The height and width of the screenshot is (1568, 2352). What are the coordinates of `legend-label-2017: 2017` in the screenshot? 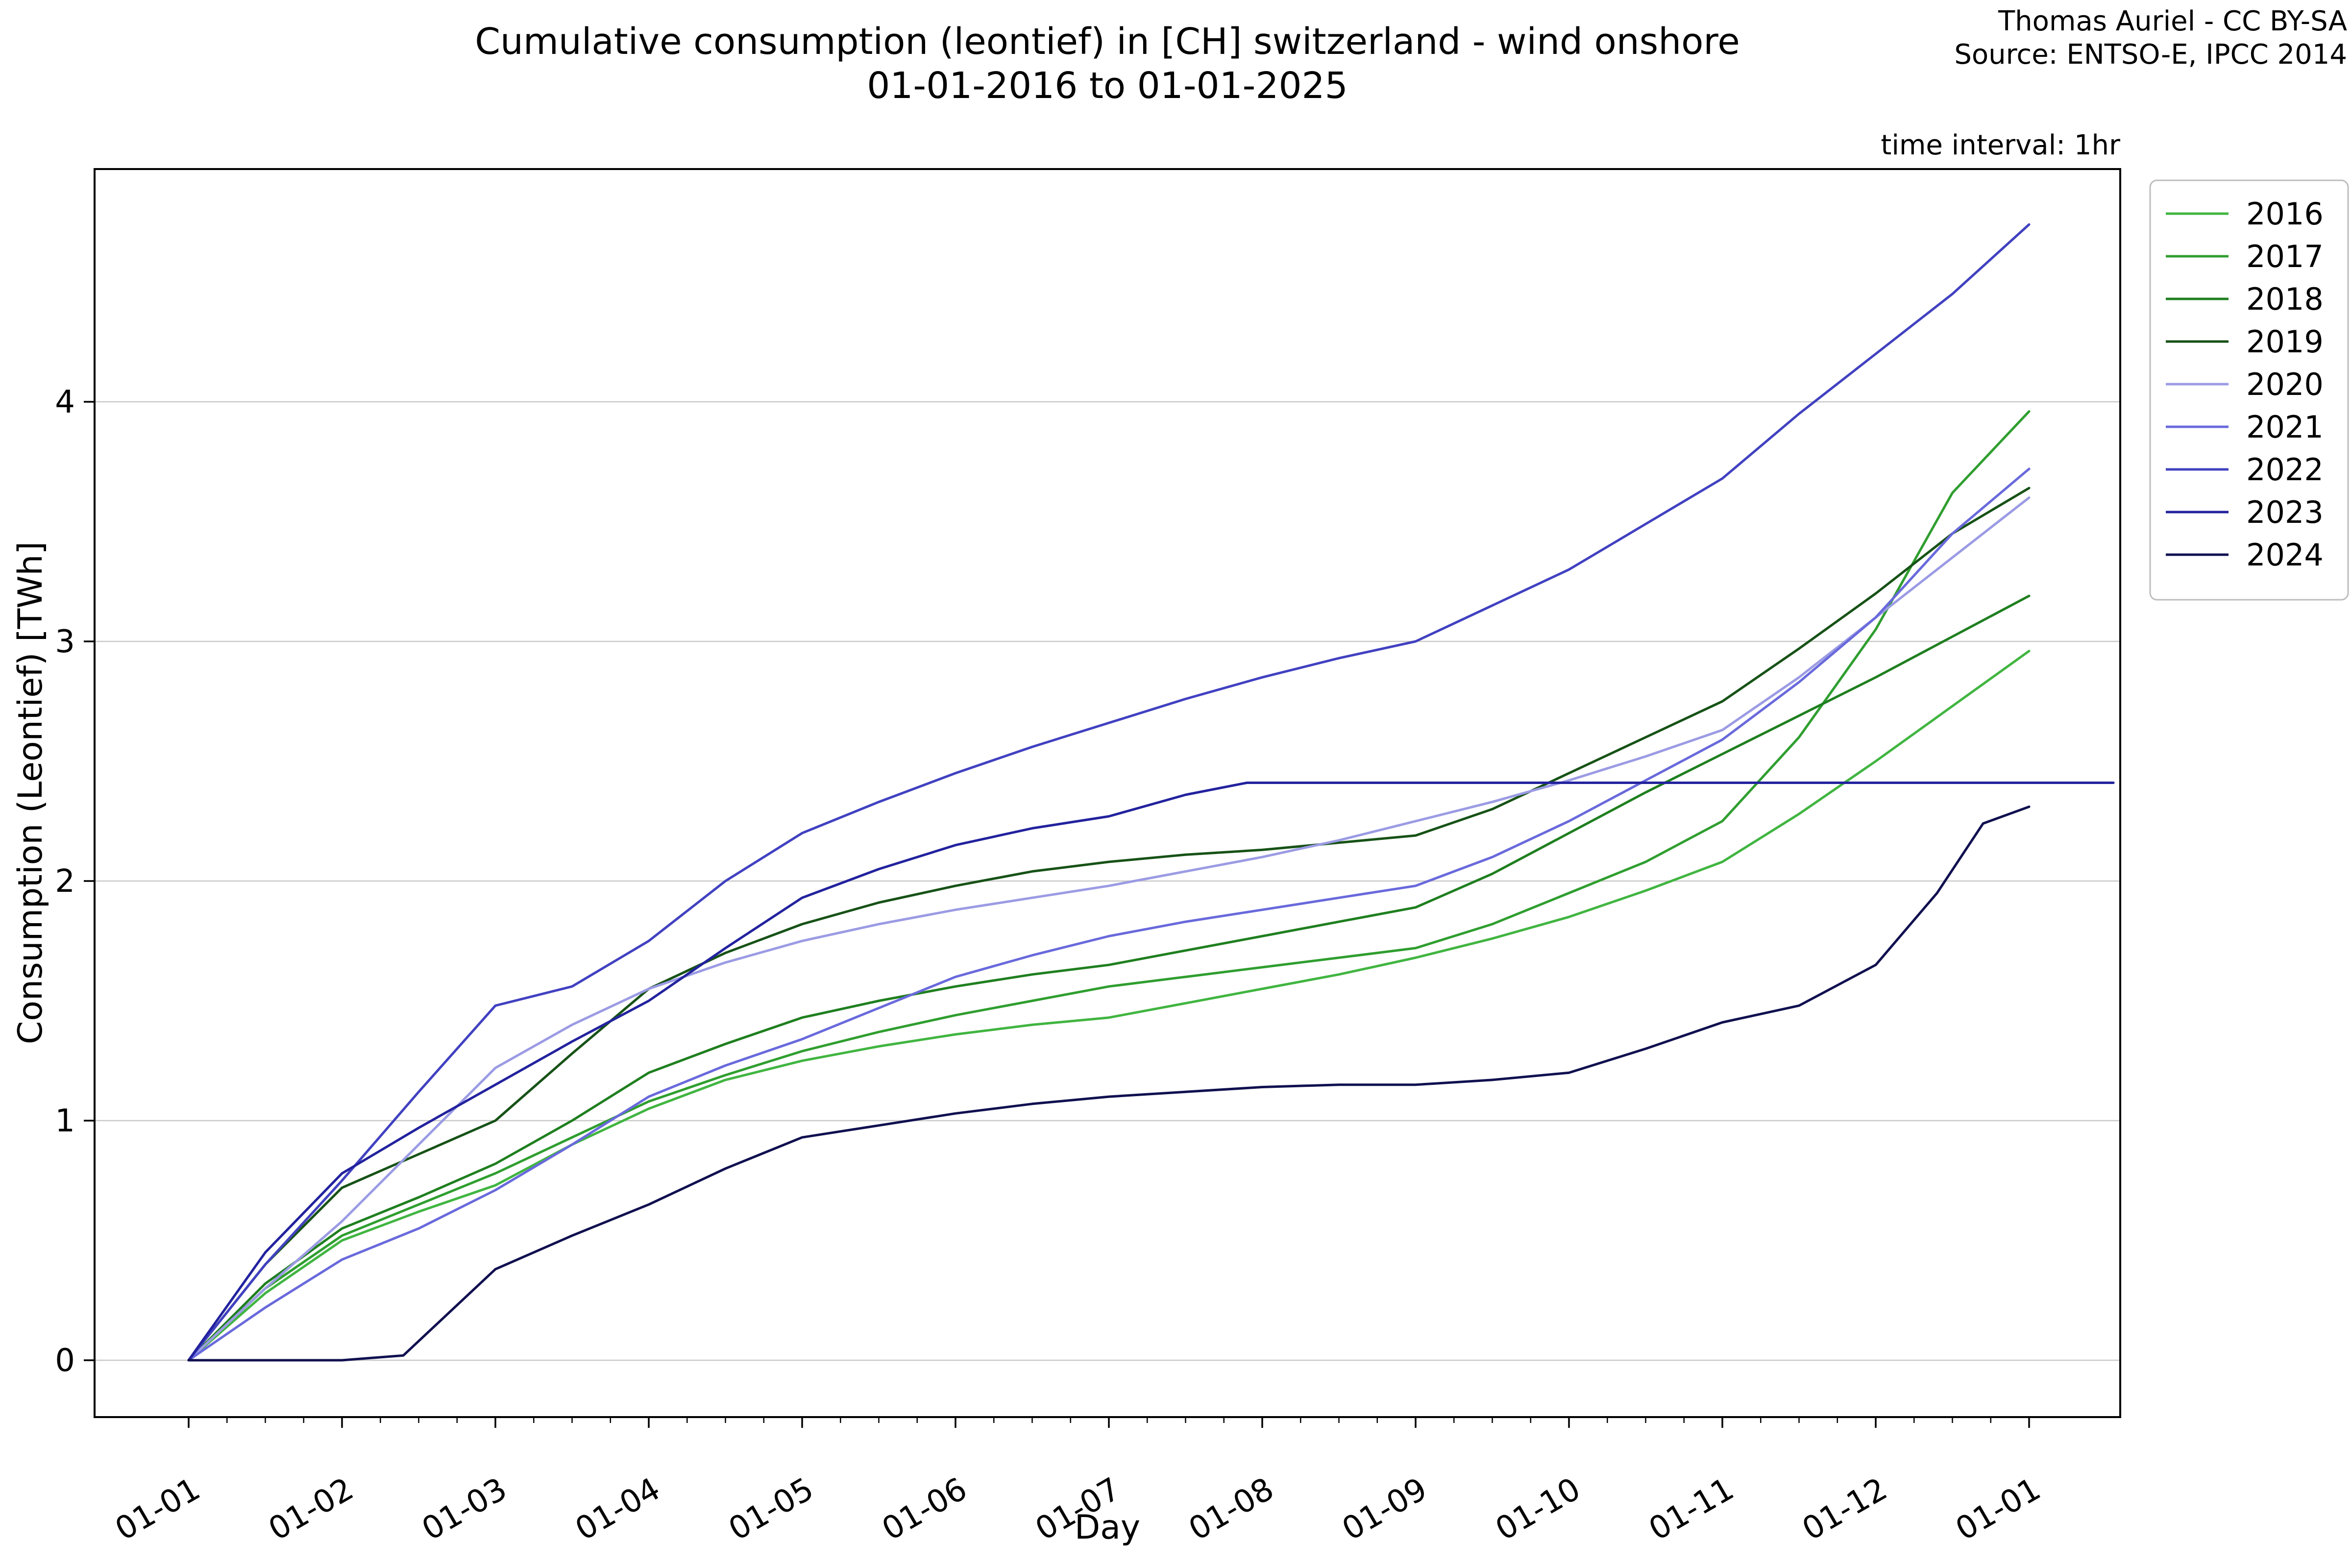 It's located at (2285, 256).